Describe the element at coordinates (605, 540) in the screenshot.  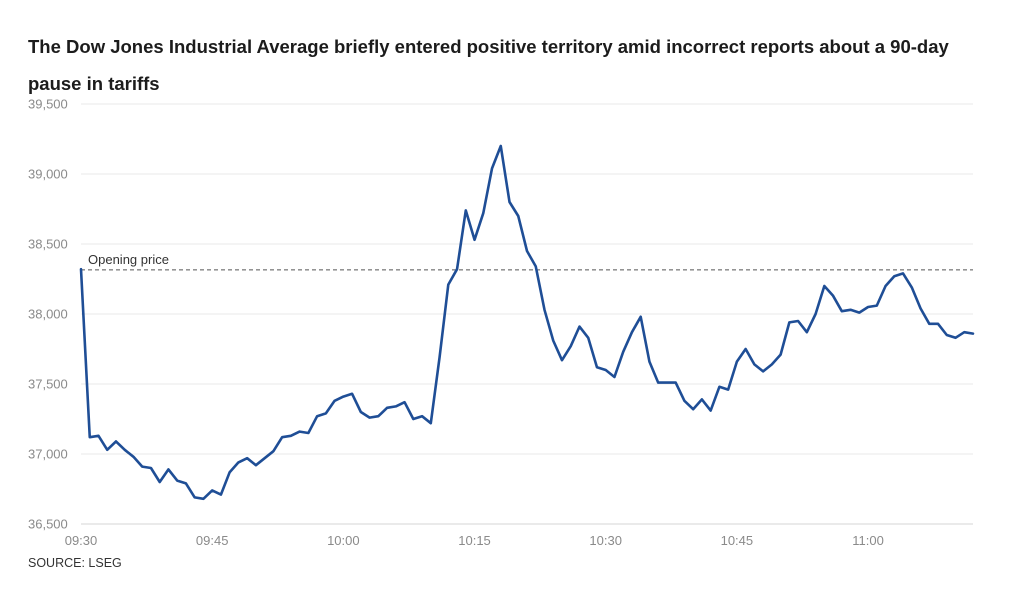
I see `x-tick-label: 10:30` at that location.